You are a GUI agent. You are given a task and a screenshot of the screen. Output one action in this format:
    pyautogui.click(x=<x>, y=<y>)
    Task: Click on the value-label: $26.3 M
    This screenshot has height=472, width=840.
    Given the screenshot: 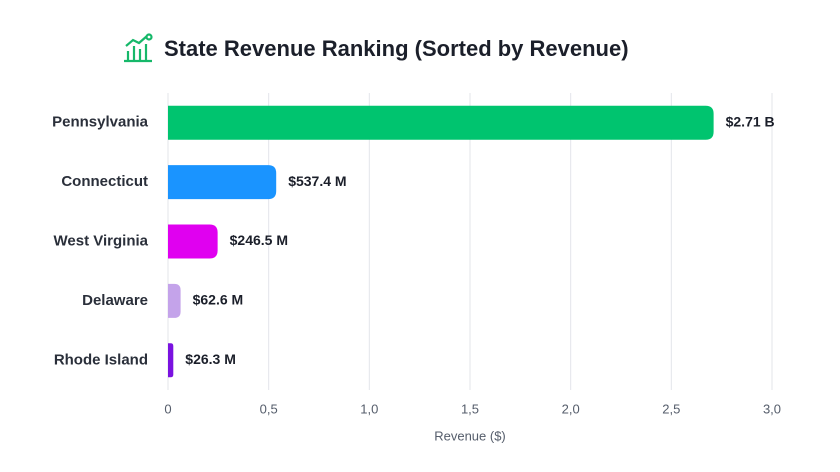 What is the action you would take?
    pyautogui.click(x=210, y=359)
    